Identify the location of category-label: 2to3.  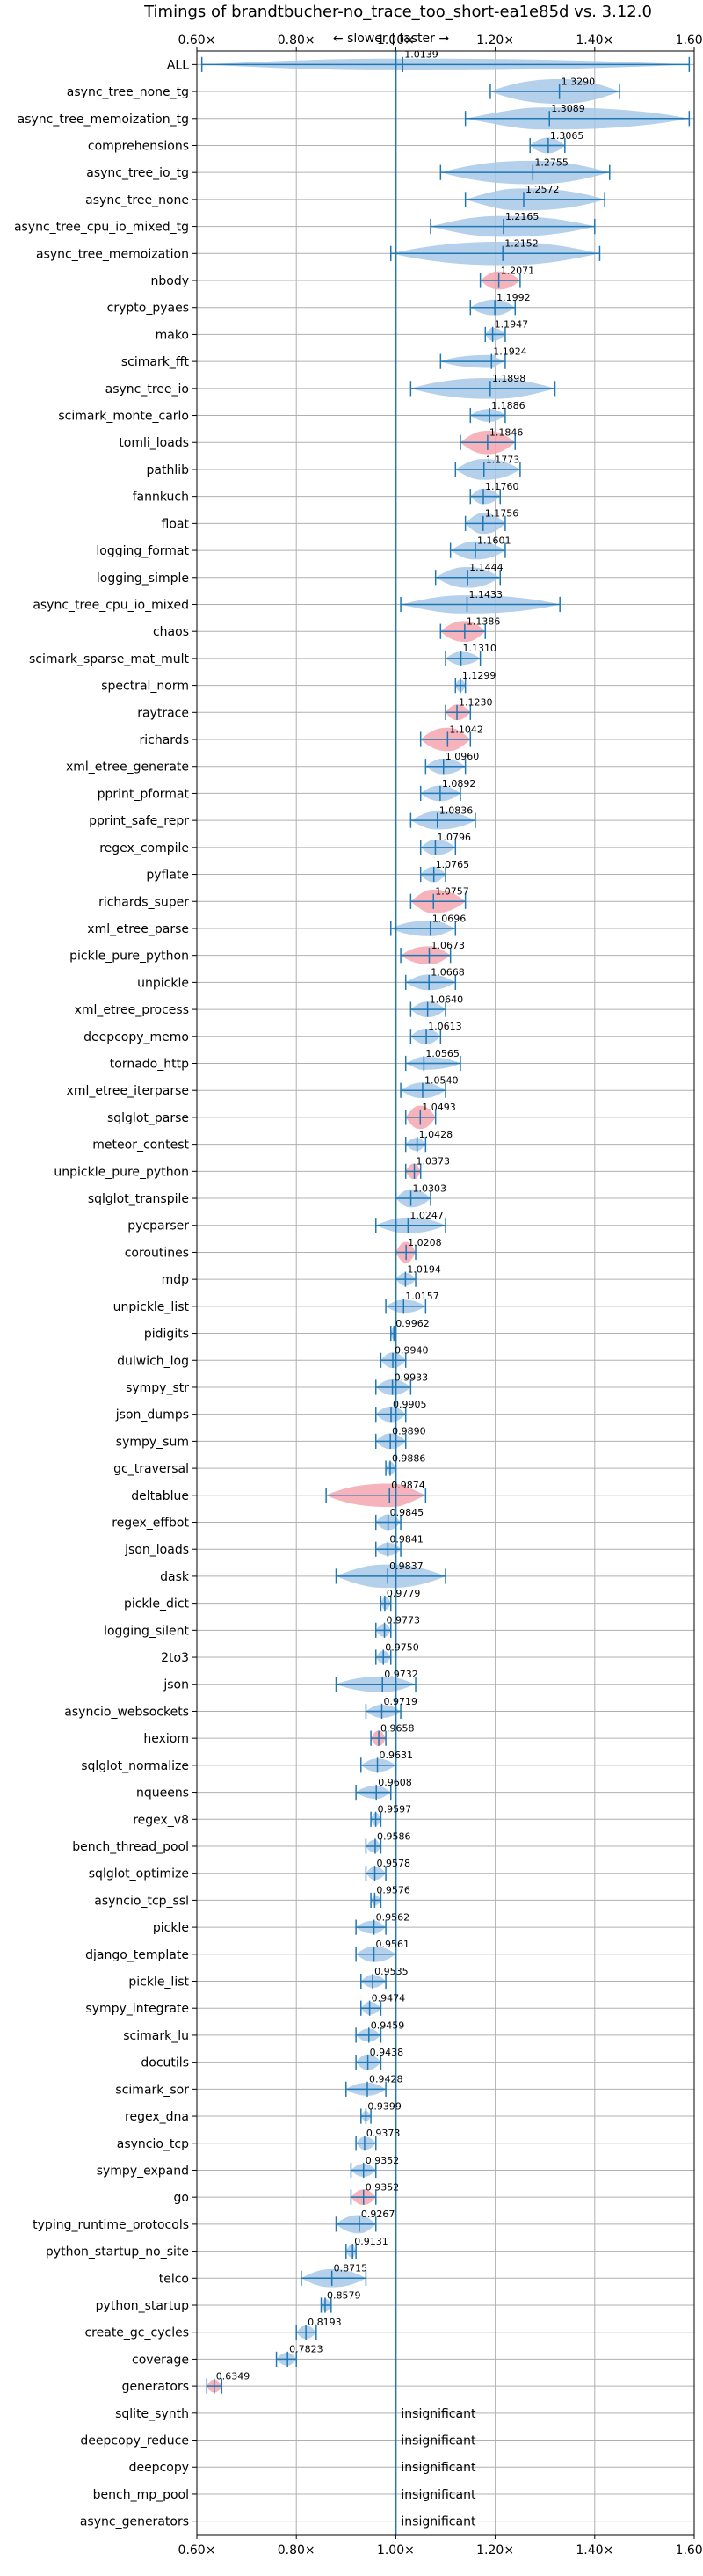
(175, 1658).